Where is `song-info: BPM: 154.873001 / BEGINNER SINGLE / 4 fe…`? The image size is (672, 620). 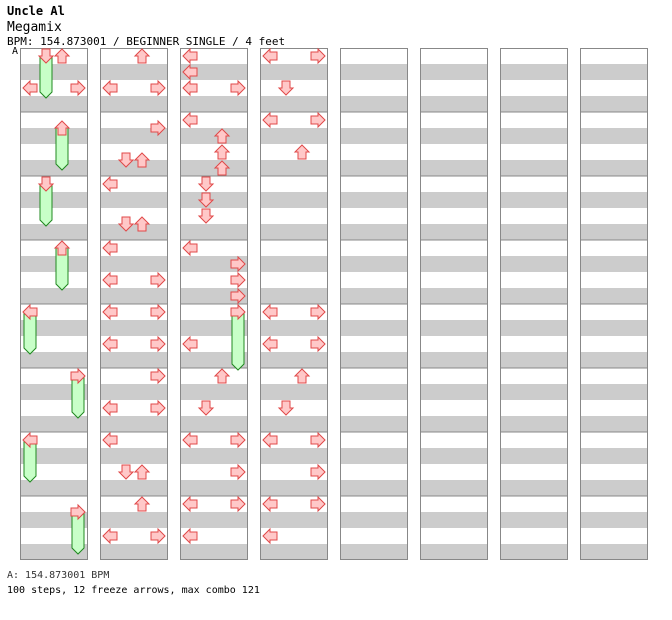
song-info: BPM: 154.873001 / BEGINNER SINGLE / 4 fe… is located at coordinates (146, 41).